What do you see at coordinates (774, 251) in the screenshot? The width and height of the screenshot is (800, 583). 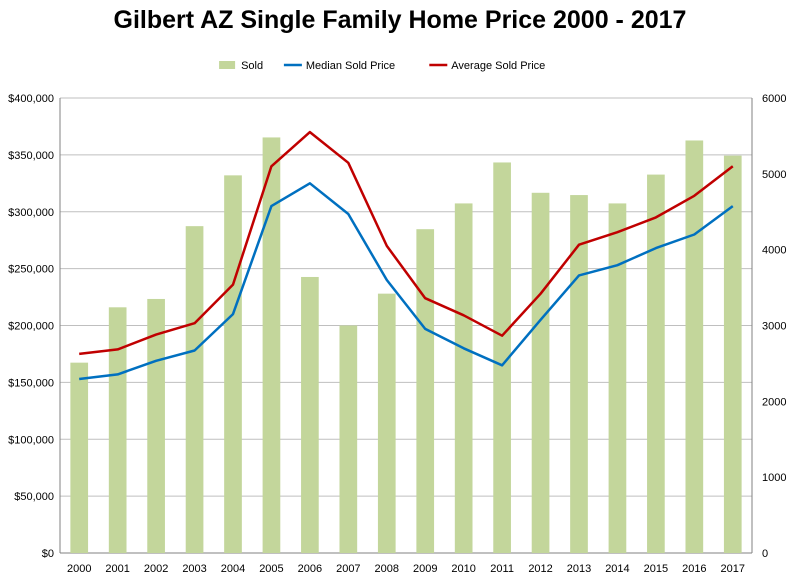 I see `right-axis-tick-label: 4000` at bounding box center [774, 251].